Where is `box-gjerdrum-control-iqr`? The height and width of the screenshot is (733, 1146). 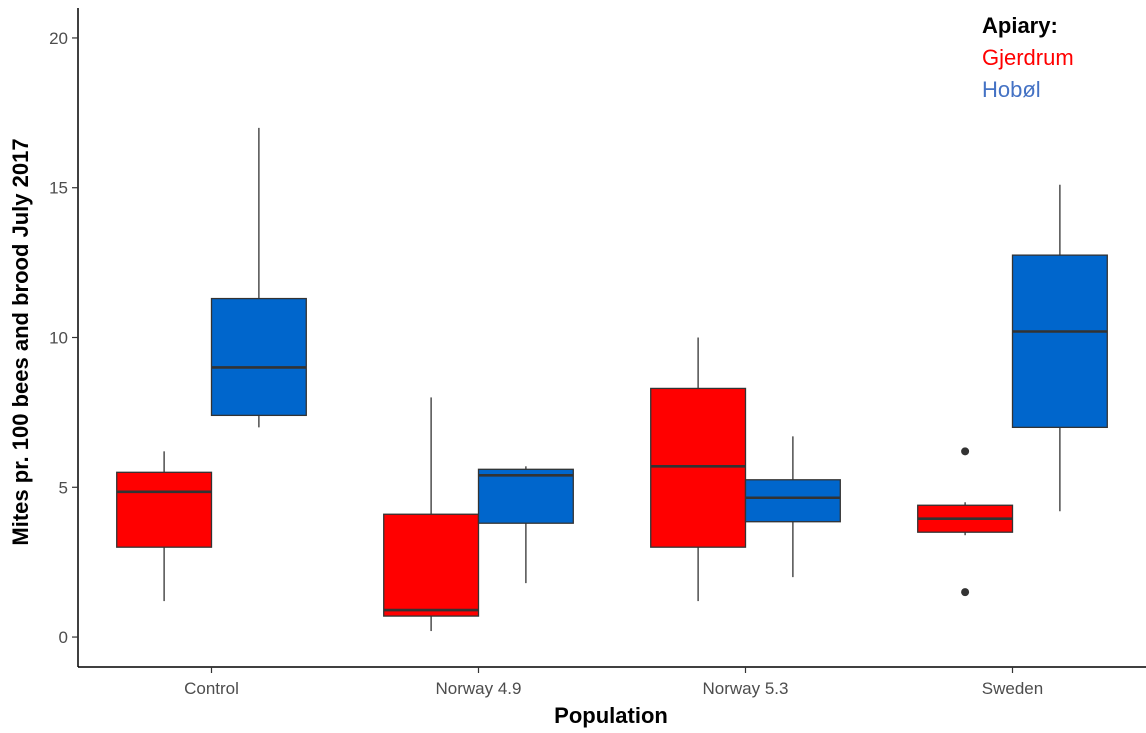 box-gjerdrum-control-iqr is located at coordinates (164, 509).